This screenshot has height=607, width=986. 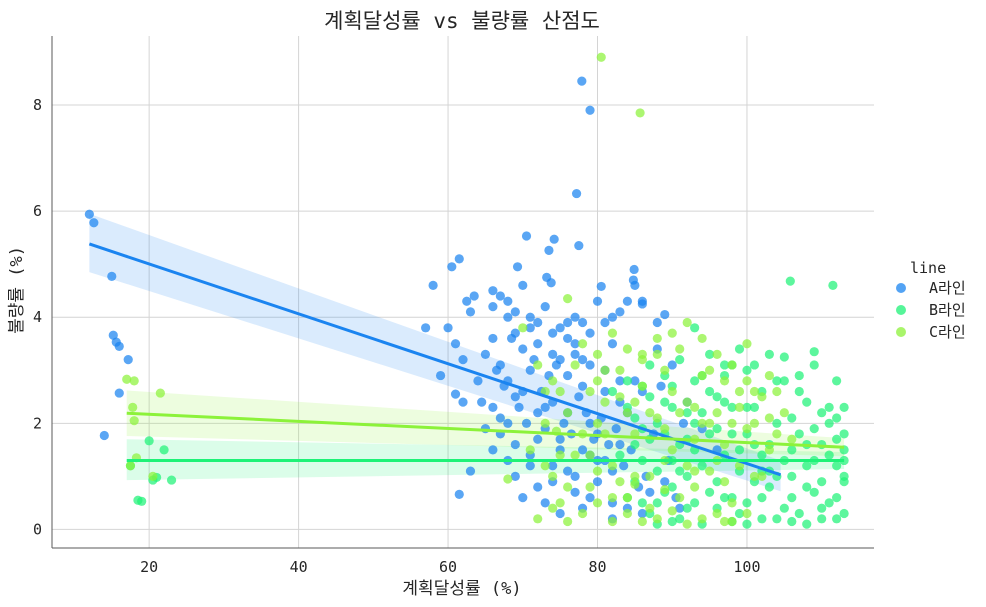 I want to click on y-tick-label: 0, so click(x=37, y=529).